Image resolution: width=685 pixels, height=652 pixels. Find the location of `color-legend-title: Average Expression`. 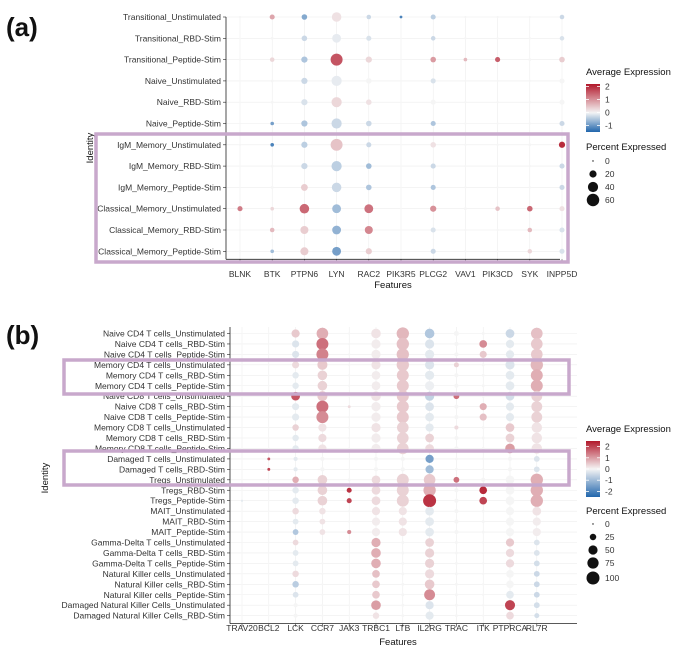

color-legend-title: Average Expression is located at coordinates (628, 72).